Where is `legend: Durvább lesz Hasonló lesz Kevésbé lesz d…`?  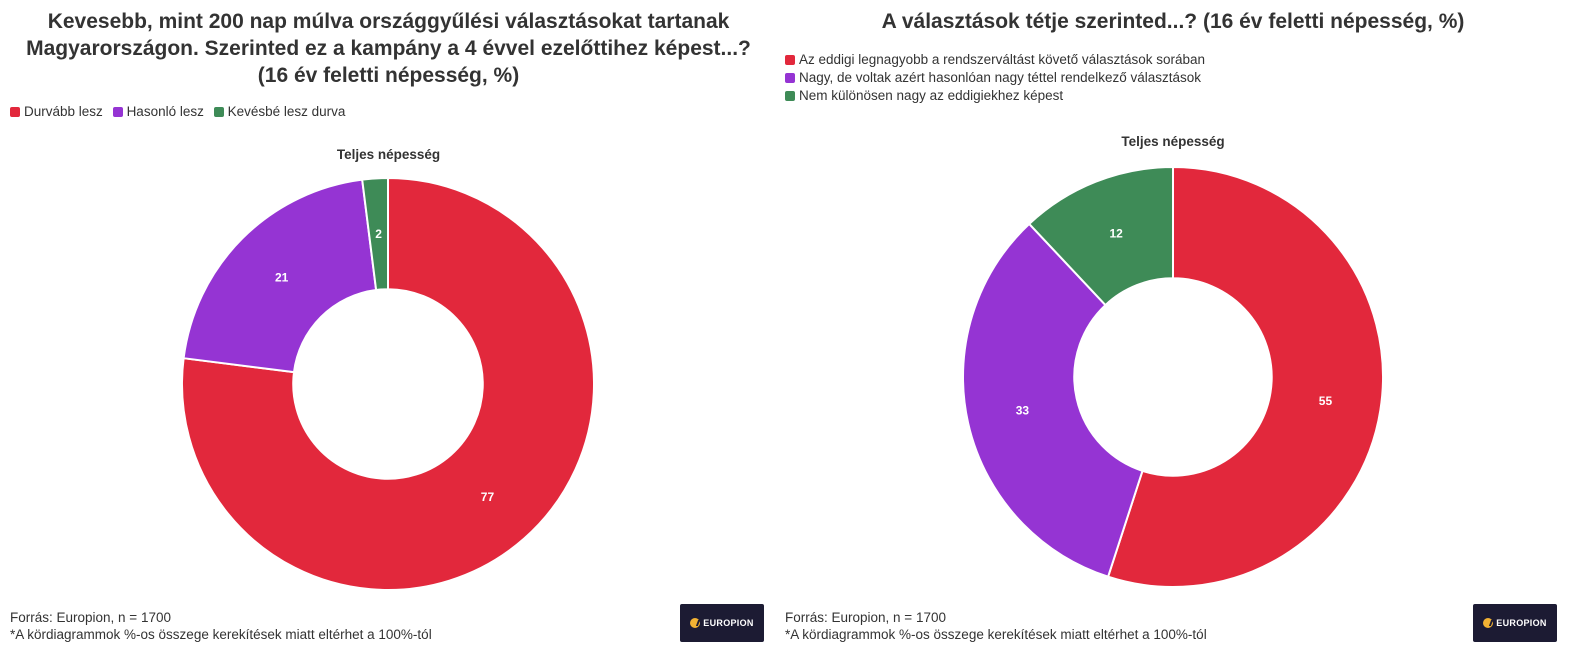
legend: Durvább lesz Hasonló lesz Kevésbé lesz d… is located at coordinates (180, 112).